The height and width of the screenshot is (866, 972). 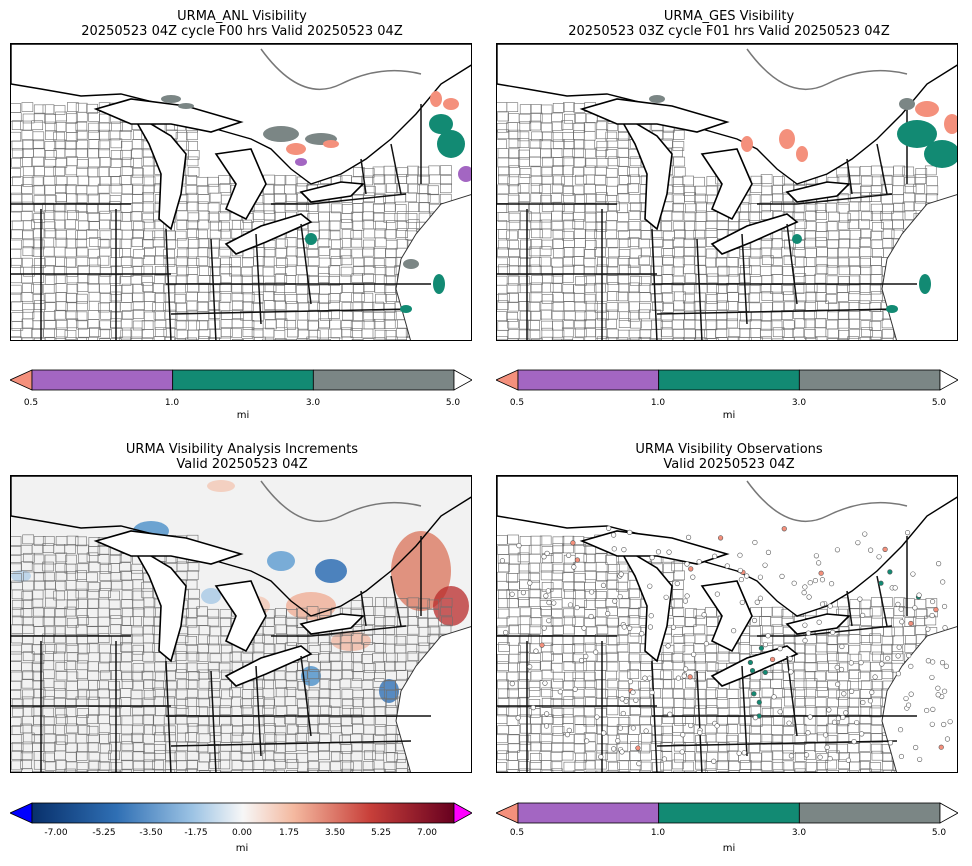 What do you see at coordinates (729, 380) in the screenshot?
I see `colorbar-segment` at bounding box center [729, 380].